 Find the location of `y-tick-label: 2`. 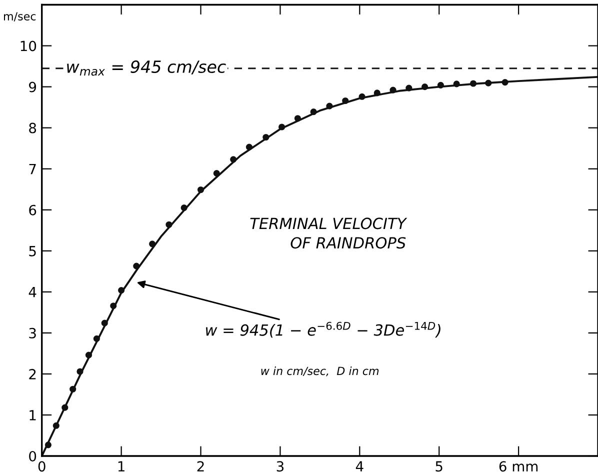

y-tick-label: 2 is located at coordinates (32, 374).